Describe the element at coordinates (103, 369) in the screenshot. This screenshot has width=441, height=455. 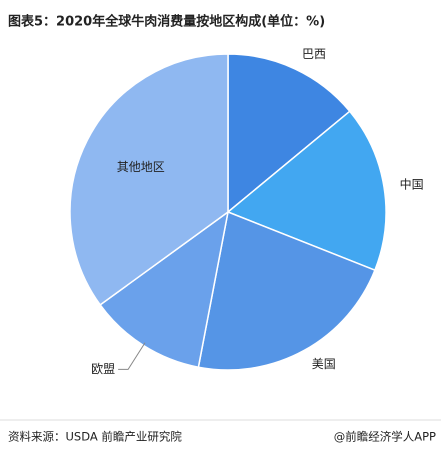
I see `slice-label: 欧盟` at that location.